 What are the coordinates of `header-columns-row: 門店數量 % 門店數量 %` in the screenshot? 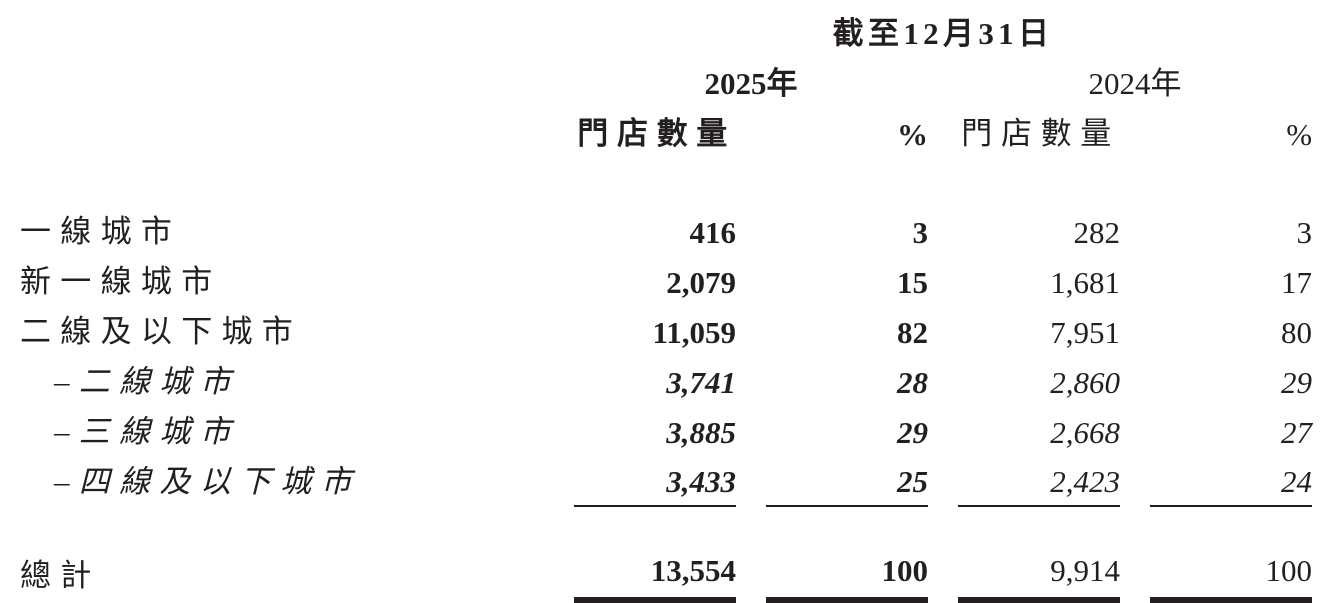 It's located at (666, 133).